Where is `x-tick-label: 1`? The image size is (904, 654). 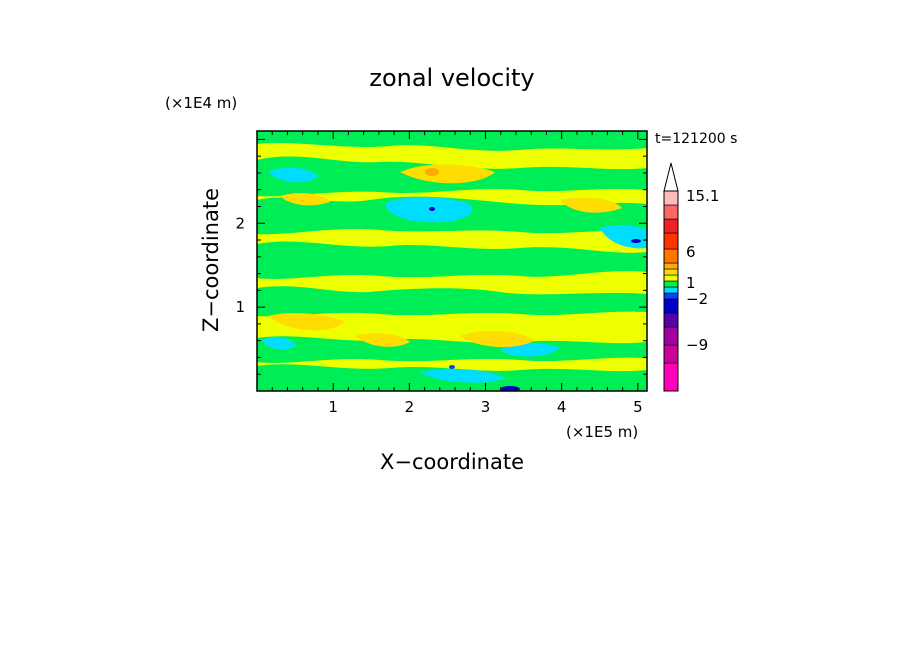 x-tick-label: 1 is located at coordinates (333, 407).